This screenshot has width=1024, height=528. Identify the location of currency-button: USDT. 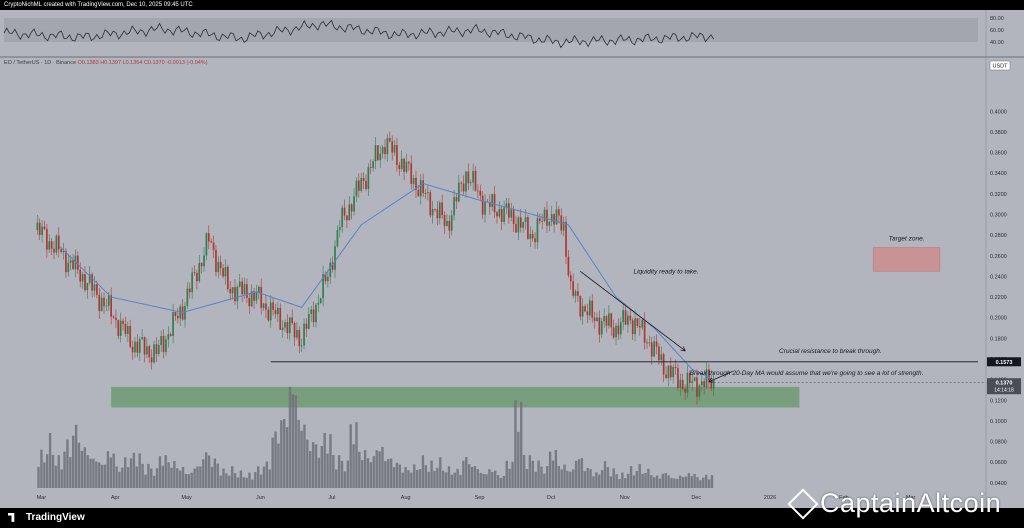
(1000, 65).